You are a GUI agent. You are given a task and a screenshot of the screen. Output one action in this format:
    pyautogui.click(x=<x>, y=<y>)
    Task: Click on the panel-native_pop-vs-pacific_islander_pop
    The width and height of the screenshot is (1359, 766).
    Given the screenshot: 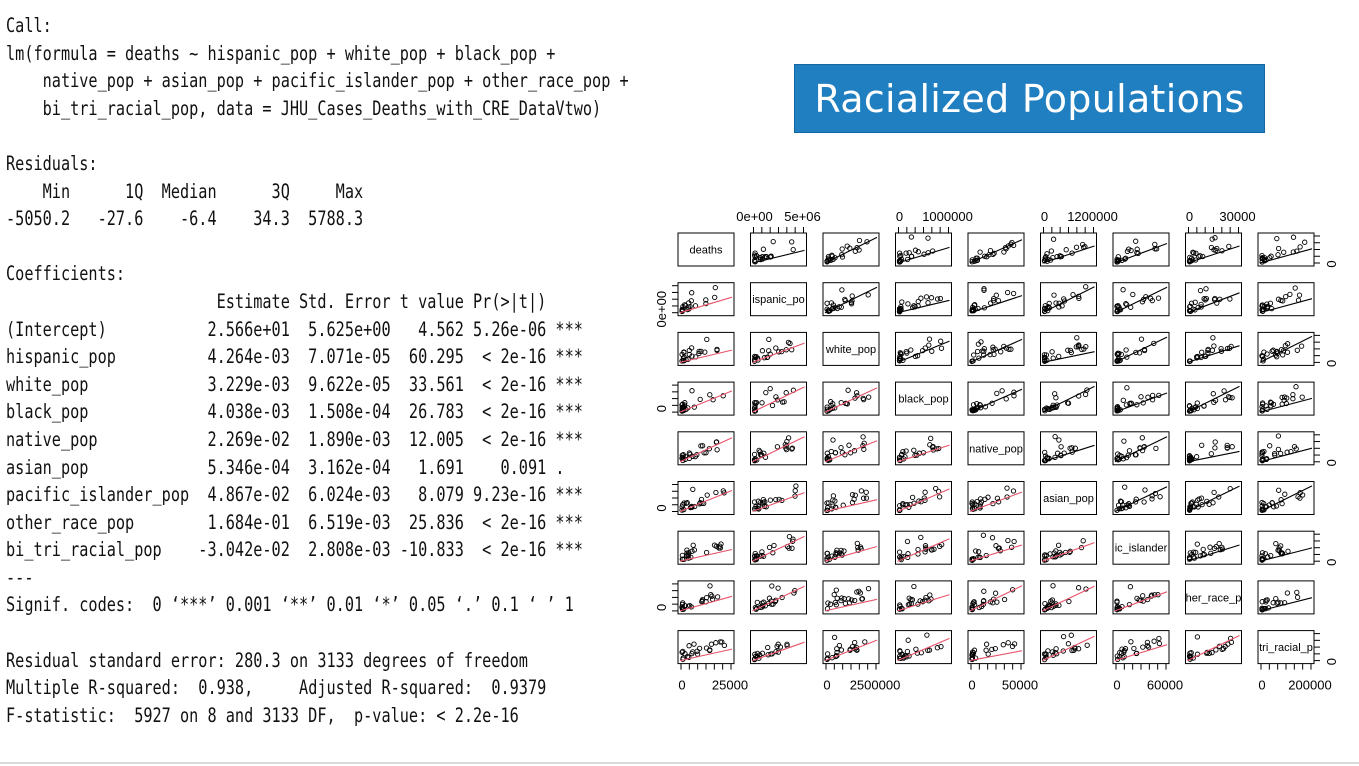 What is the action you would take?
    pyautogui.click(x=1141, y=448)
    